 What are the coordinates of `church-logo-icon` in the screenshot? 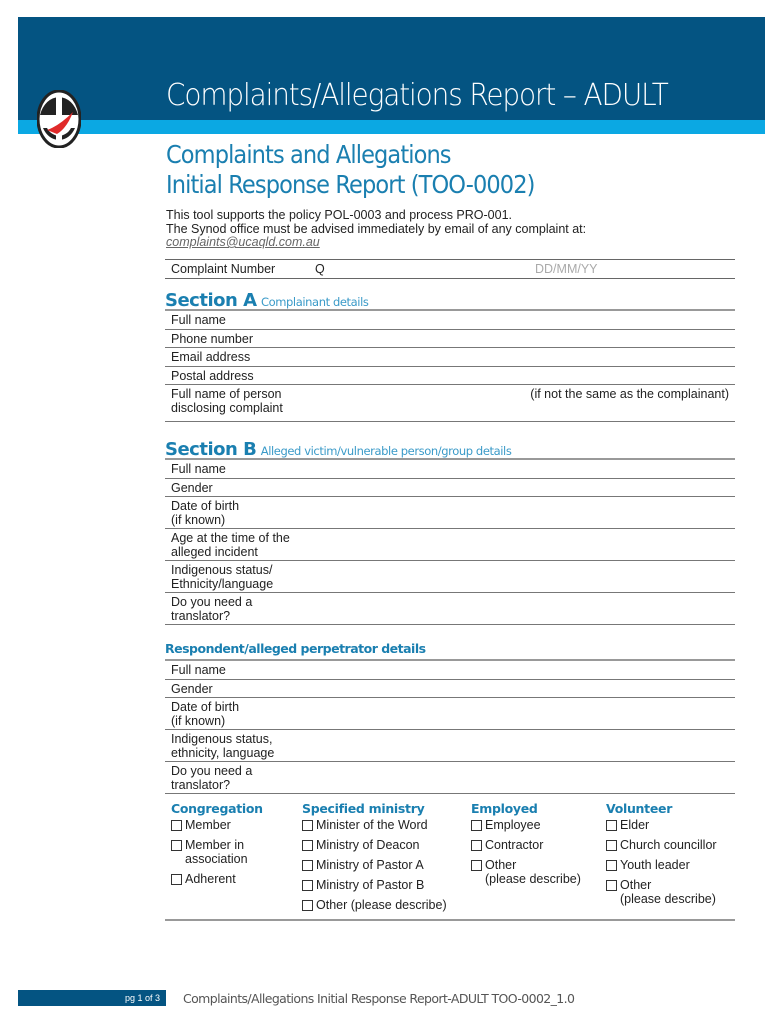 It's located at (59, 119).